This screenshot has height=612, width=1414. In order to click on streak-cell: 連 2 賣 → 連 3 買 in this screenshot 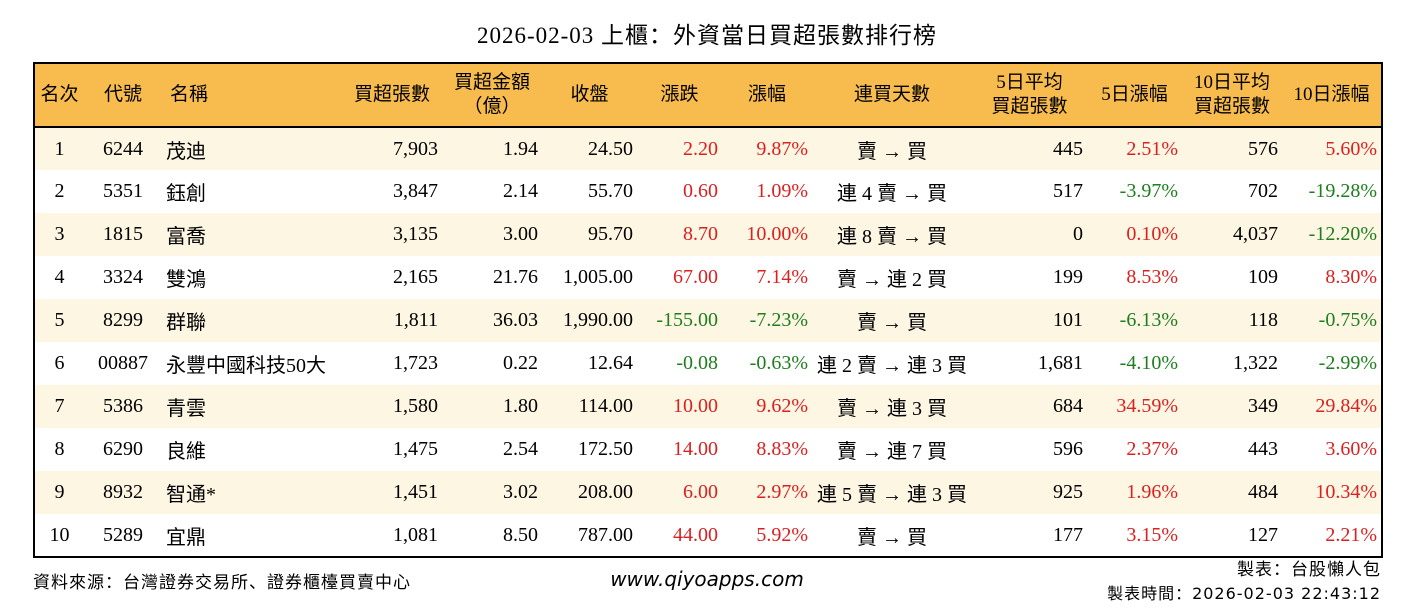, I will do `click(892, 366)`.